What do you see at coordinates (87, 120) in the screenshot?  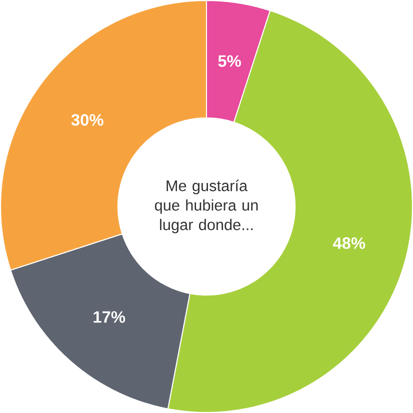 I see `data-label: 30%` at bounding box center [87, 120].